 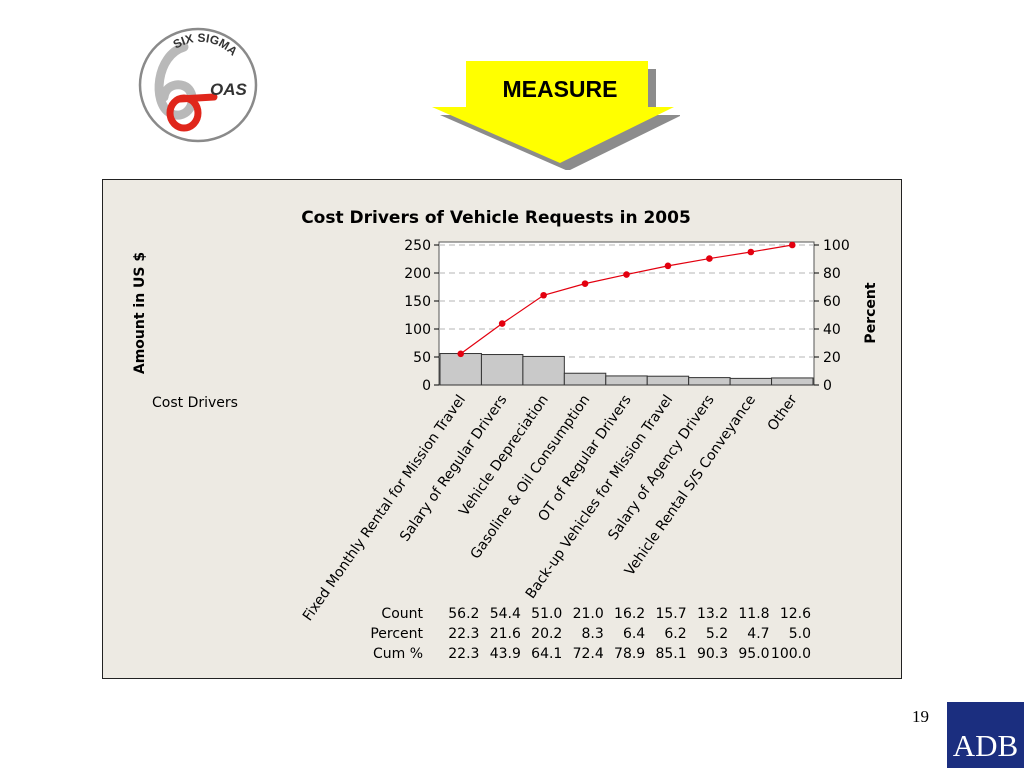 What do you see at coordinates (791, 654) in the screenshot?
I see `table-cell: 100.0` at bounding box center [791, 654].